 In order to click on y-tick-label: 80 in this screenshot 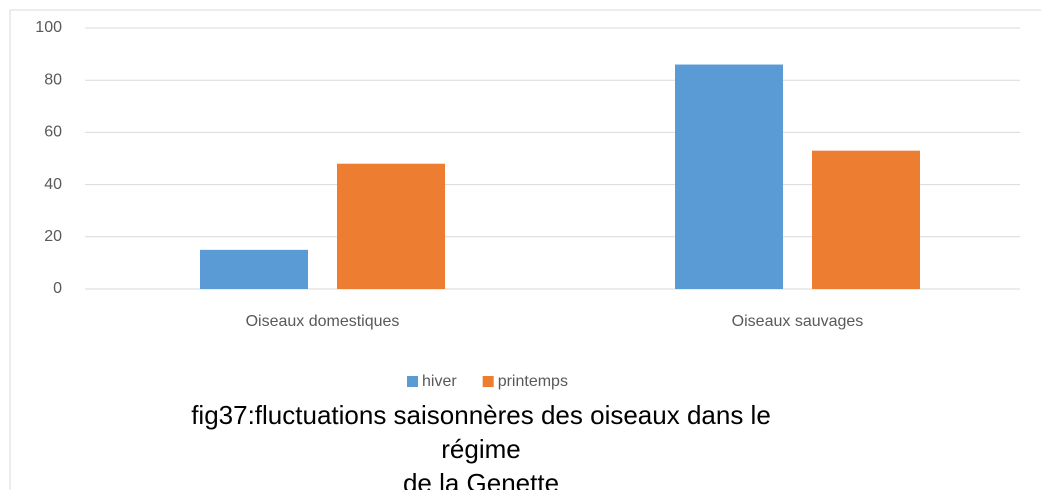, I will do `click(53, 79)`.